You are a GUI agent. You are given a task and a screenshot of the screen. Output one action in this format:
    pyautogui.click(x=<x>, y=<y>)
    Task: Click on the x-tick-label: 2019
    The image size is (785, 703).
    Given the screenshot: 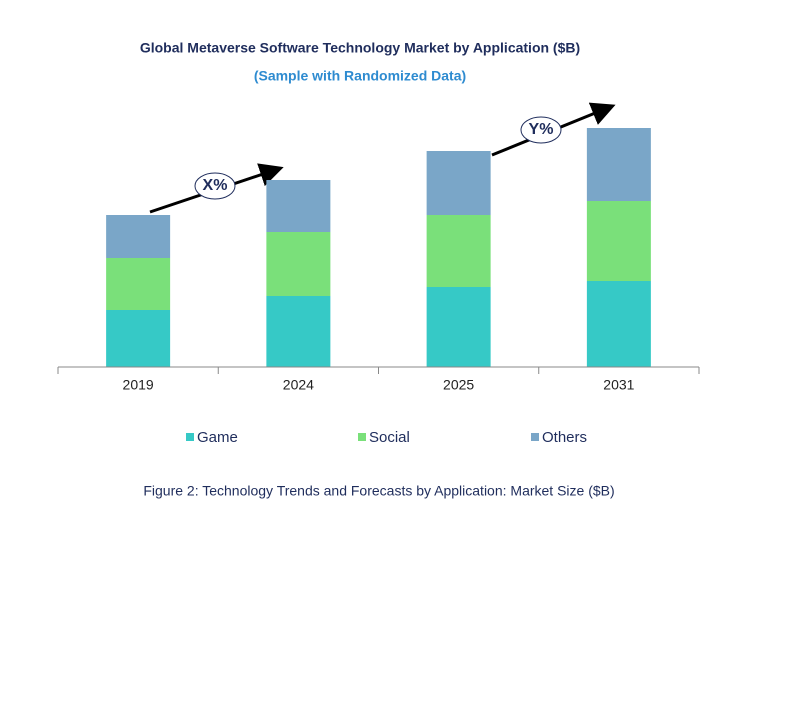 What is the action you would take?
    pyautogui.click(x=138, y=385)
    